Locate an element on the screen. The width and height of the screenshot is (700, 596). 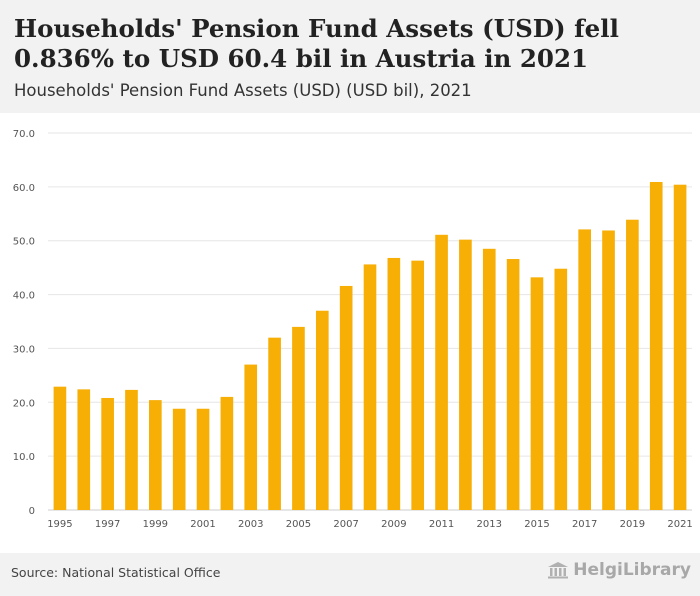
x-tick-label: 1995 is located at coordinates (59, 524).